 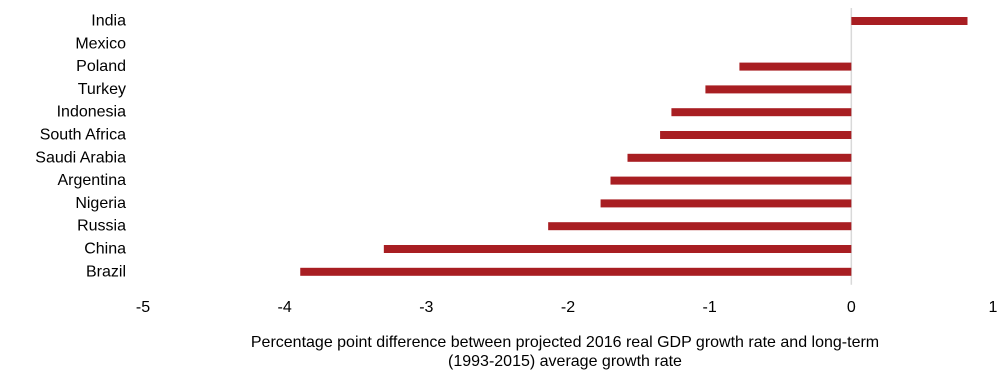 I want to click on x-tick-label: -5, so click(x=143, y=307).